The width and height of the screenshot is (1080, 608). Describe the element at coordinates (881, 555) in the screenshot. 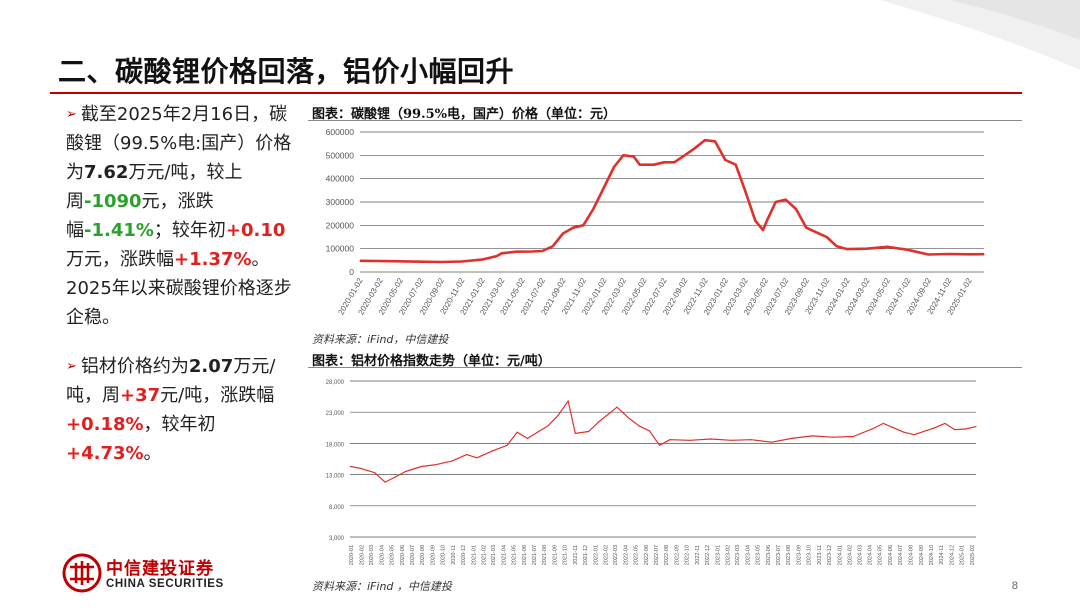

I see `x-tick-label: 2024-05` at that location.